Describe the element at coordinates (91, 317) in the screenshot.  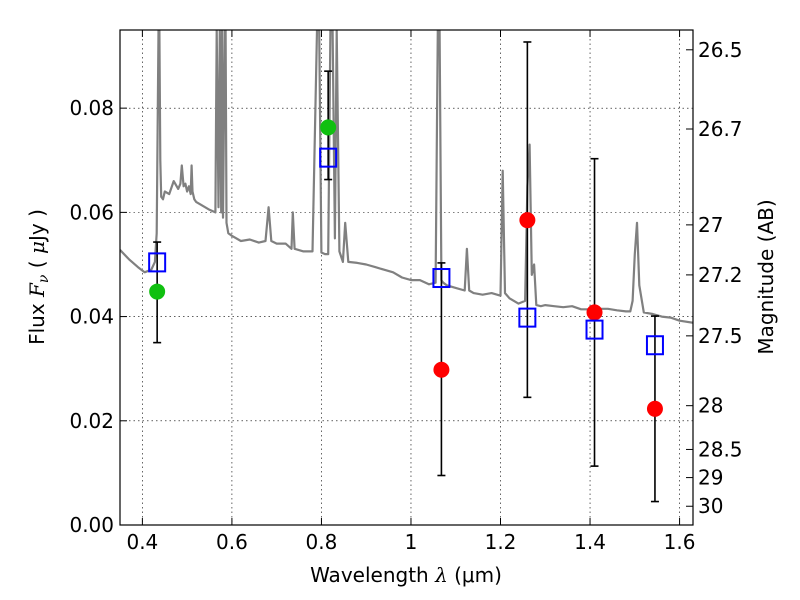
I see `y-tick-label: 0.04` at that location.